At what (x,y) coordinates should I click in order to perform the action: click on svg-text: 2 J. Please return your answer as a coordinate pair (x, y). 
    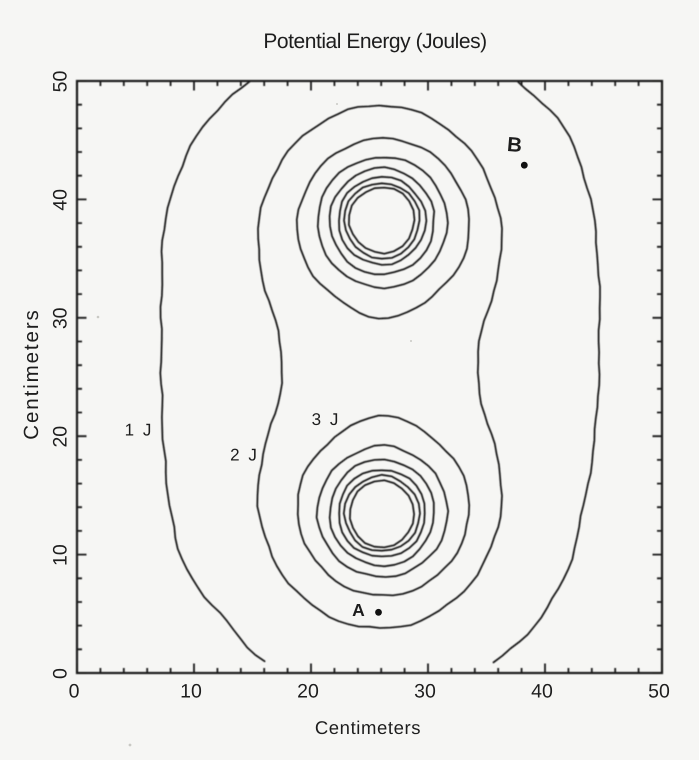
    Looking at the image, I should click on (243, 455).